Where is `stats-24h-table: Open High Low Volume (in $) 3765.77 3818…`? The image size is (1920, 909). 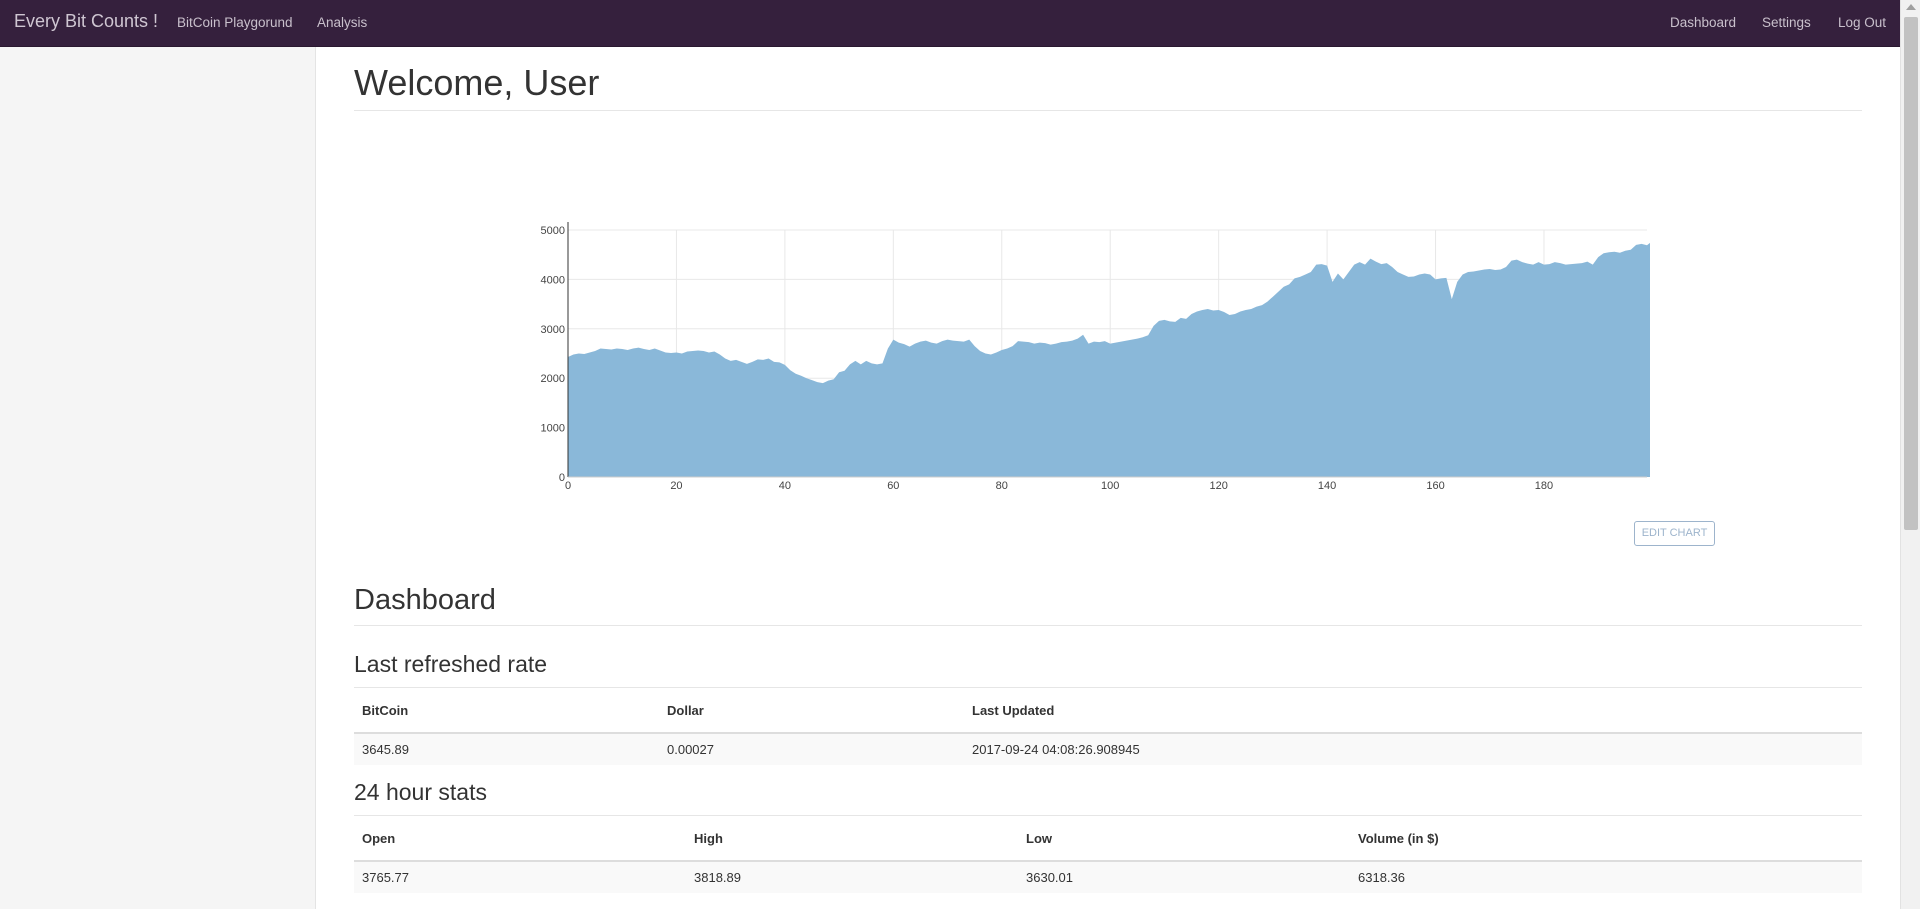 stats-24h-table: Open High Low Volume (in $) 3765.77 3818… is located at coordinates (1108, 856).